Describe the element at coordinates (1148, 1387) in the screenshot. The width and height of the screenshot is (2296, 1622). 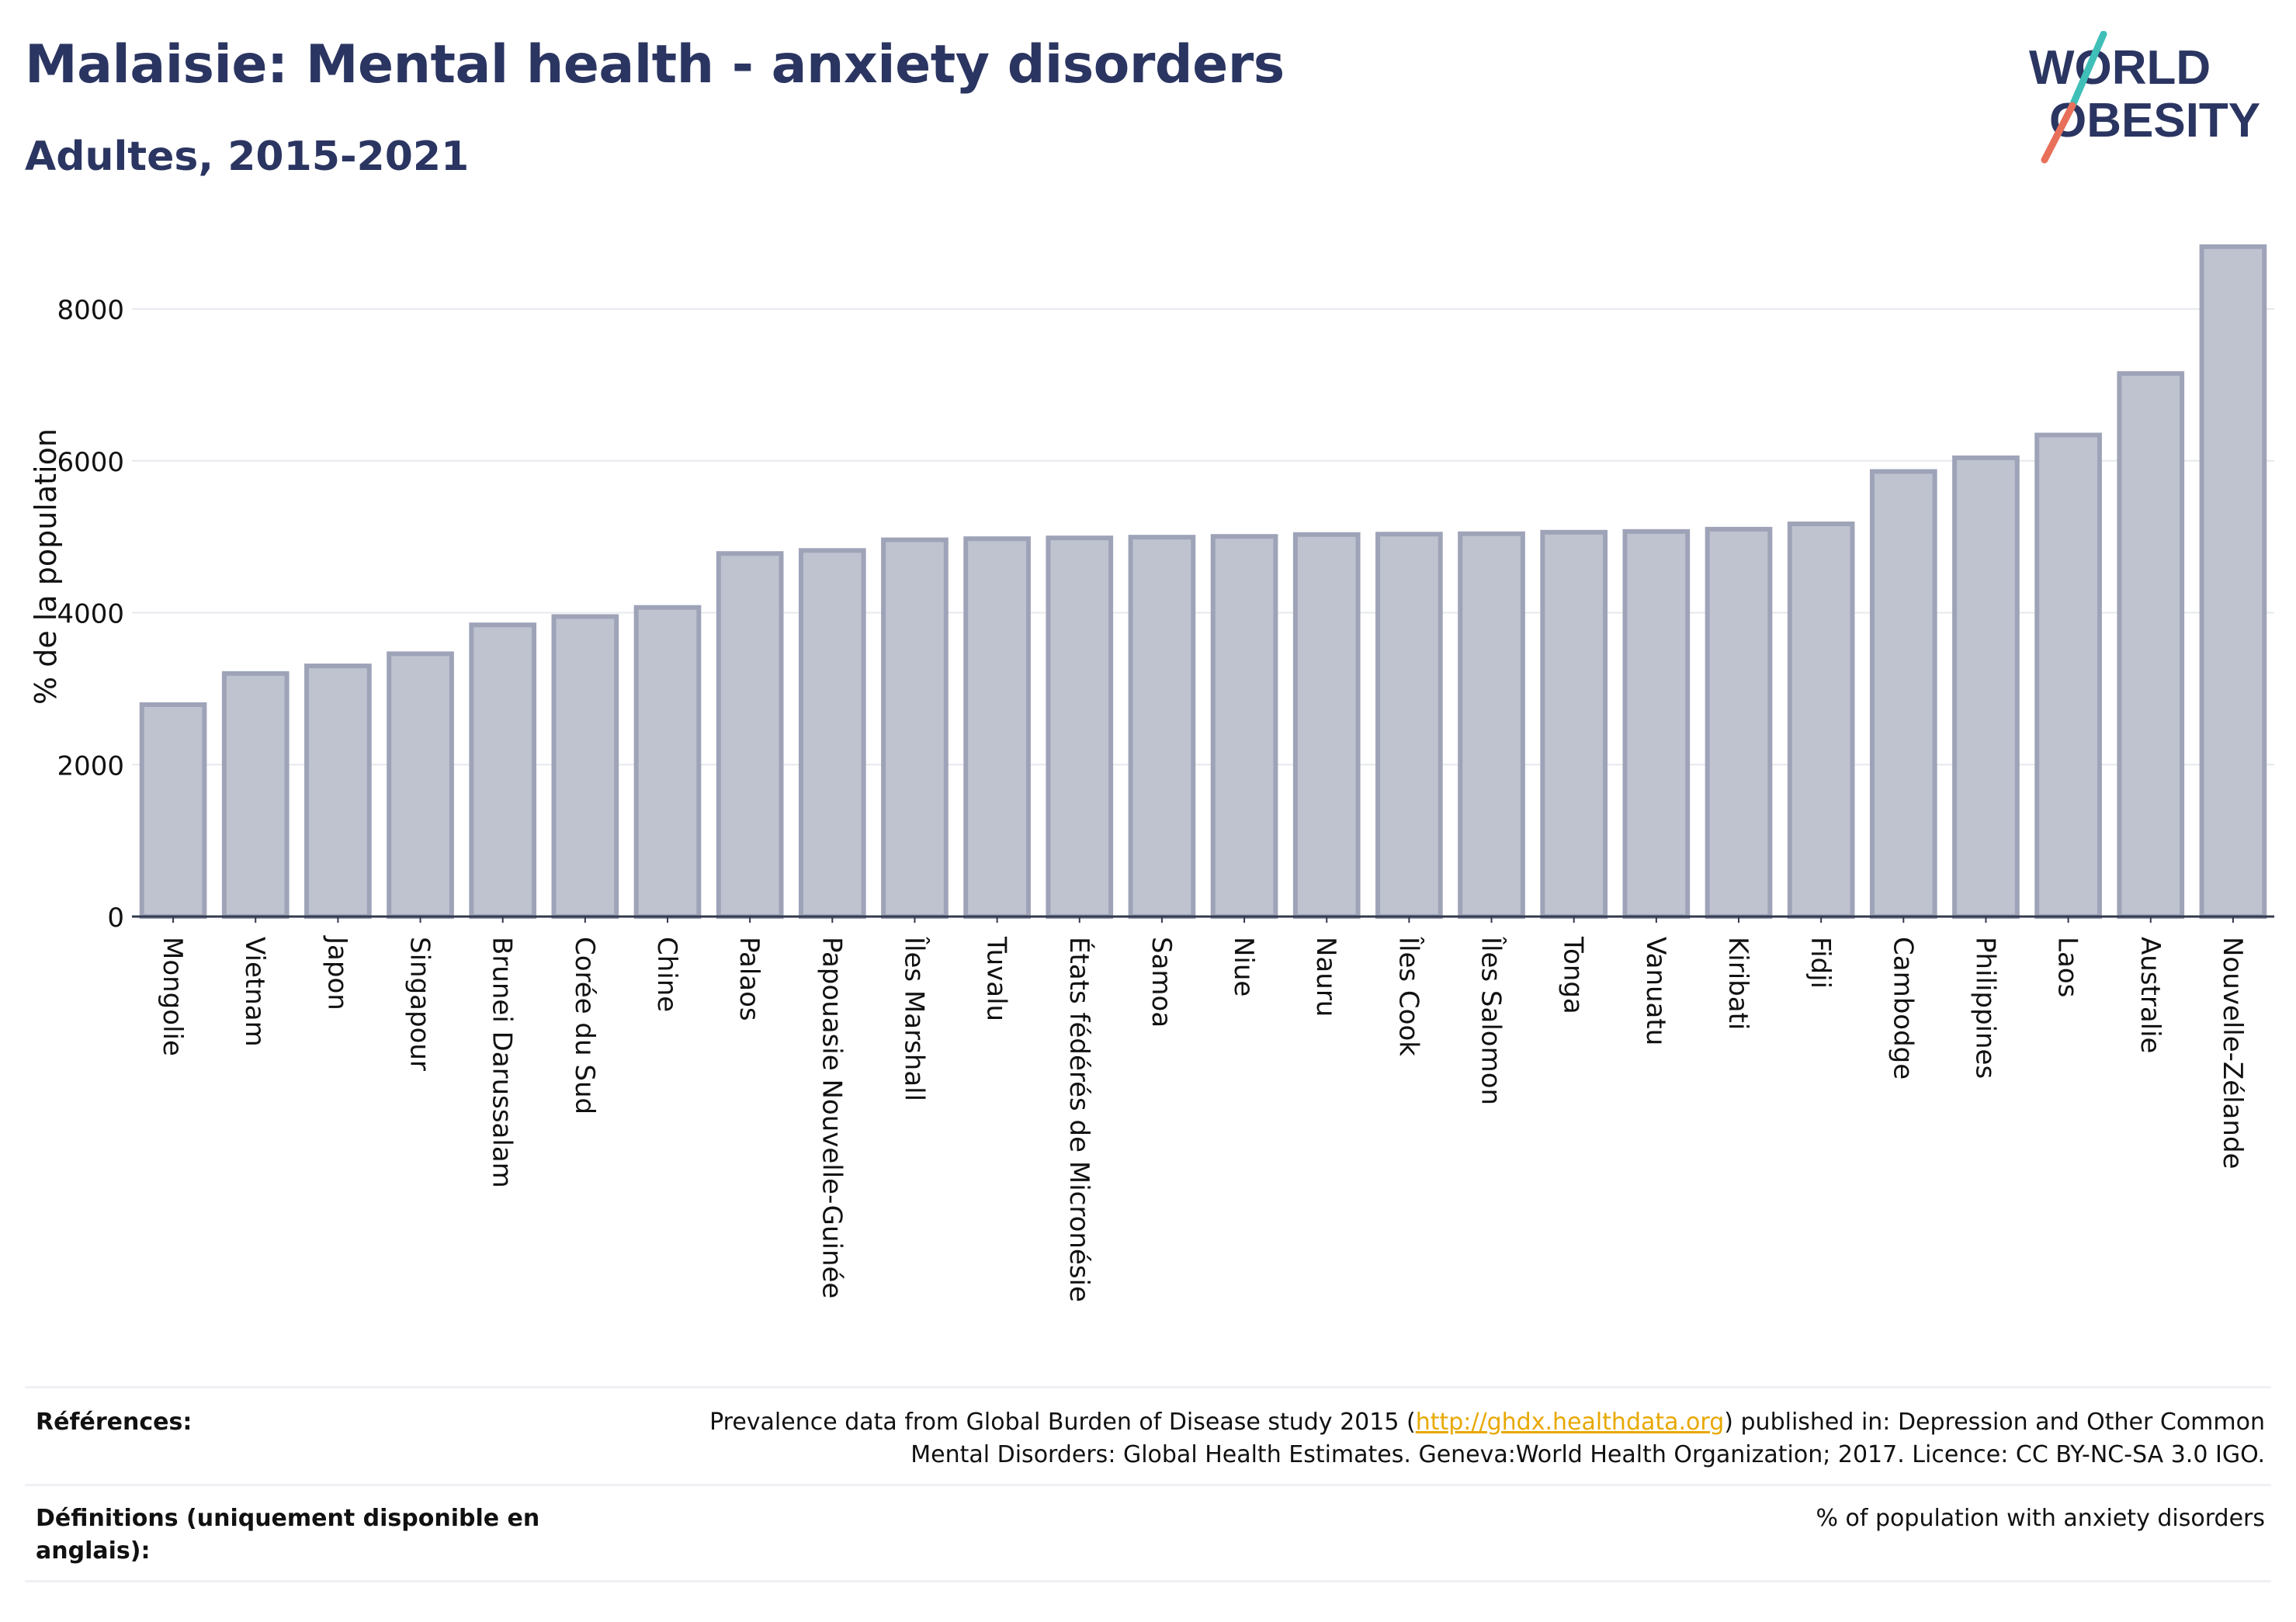
I see `divider-top` at that location.